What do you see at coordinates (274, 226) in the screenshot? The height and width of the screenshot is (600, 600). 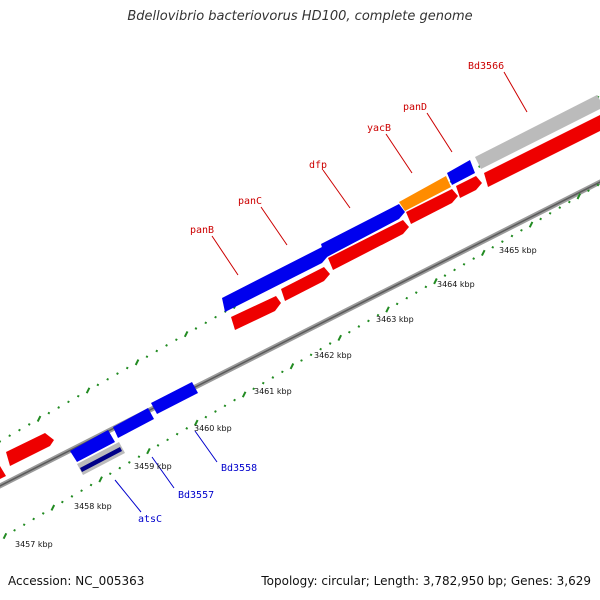 I see `leader-panC` at bounding box center [274, 226].